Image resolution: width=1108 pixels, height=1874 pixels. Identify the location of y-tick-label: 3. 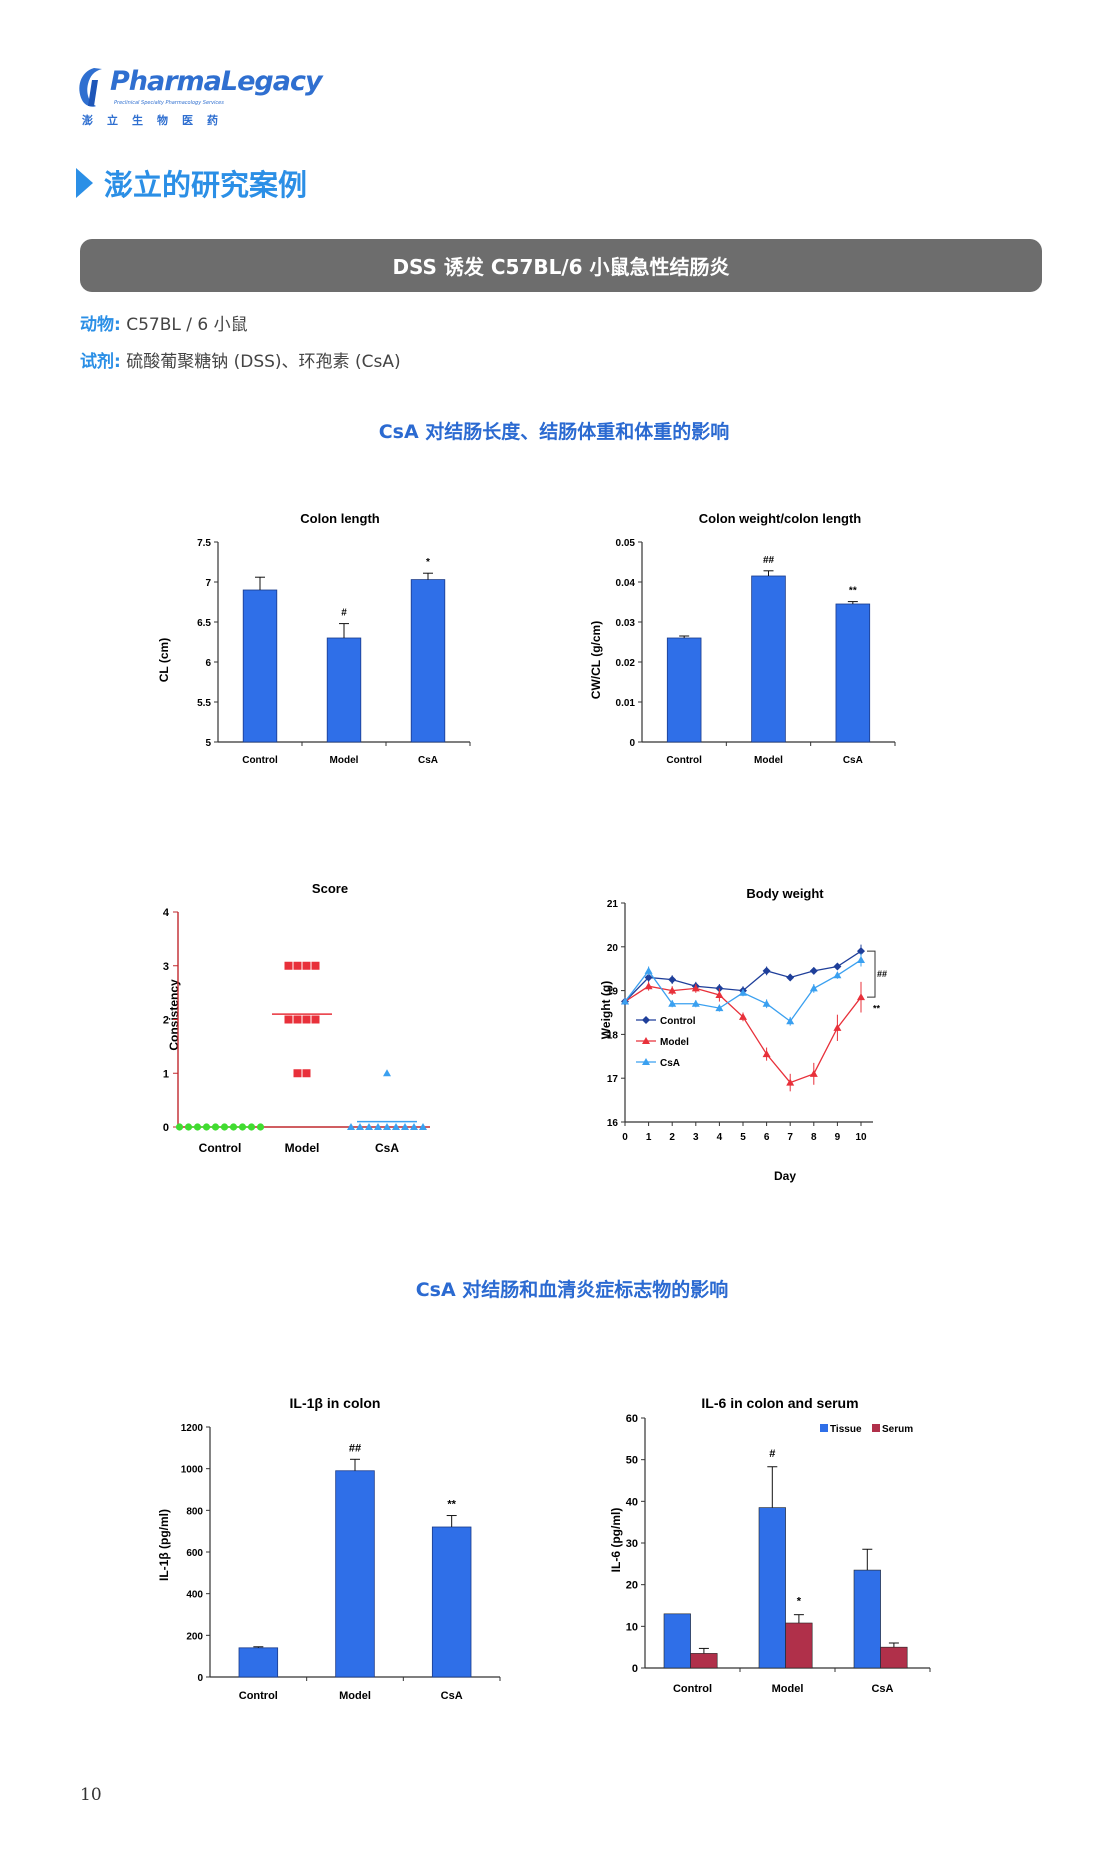
(166, 967).